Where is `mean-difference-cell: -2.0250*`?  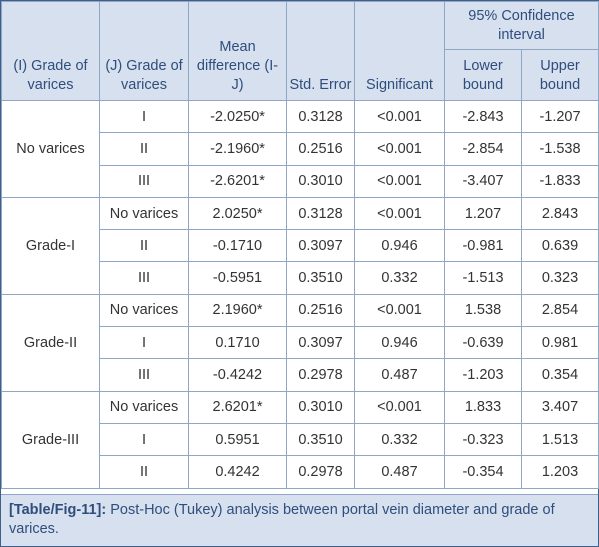
mean-difference-cell: -2.0250* is located at coordinates (237, 116).